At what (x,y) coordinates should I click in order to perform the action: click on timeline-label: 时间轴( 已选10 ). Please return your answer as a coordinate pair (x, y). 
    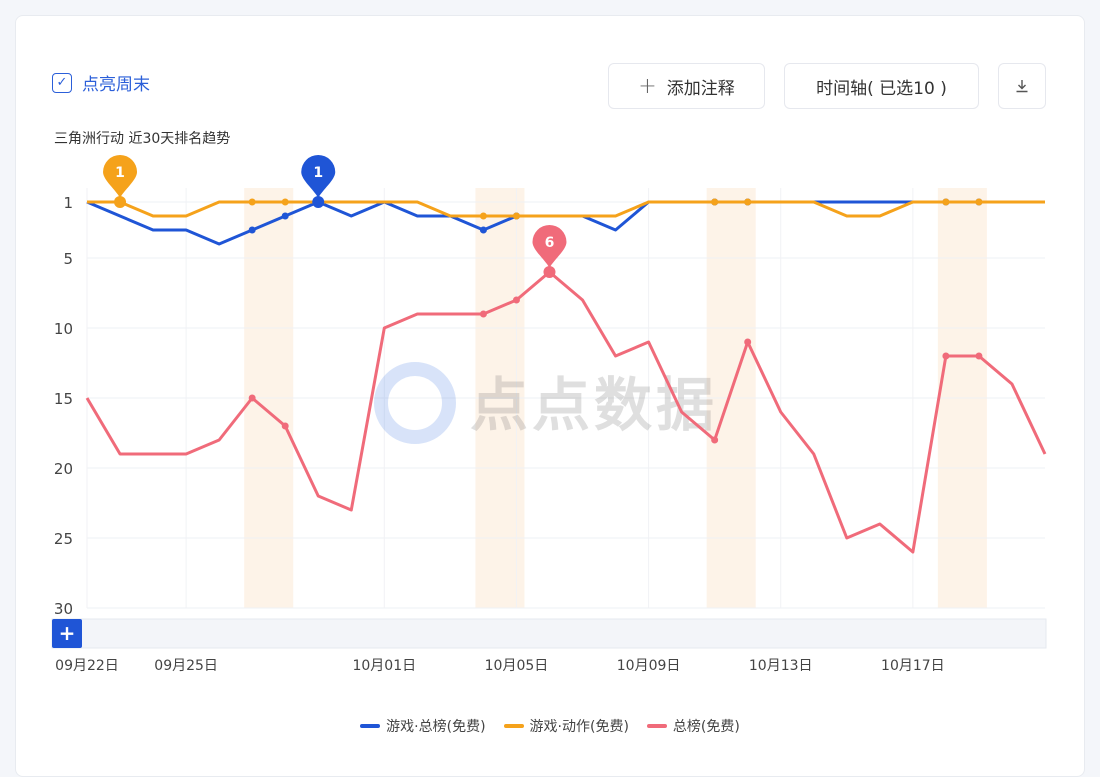
    Looking at the image, I should click on (881, 88).